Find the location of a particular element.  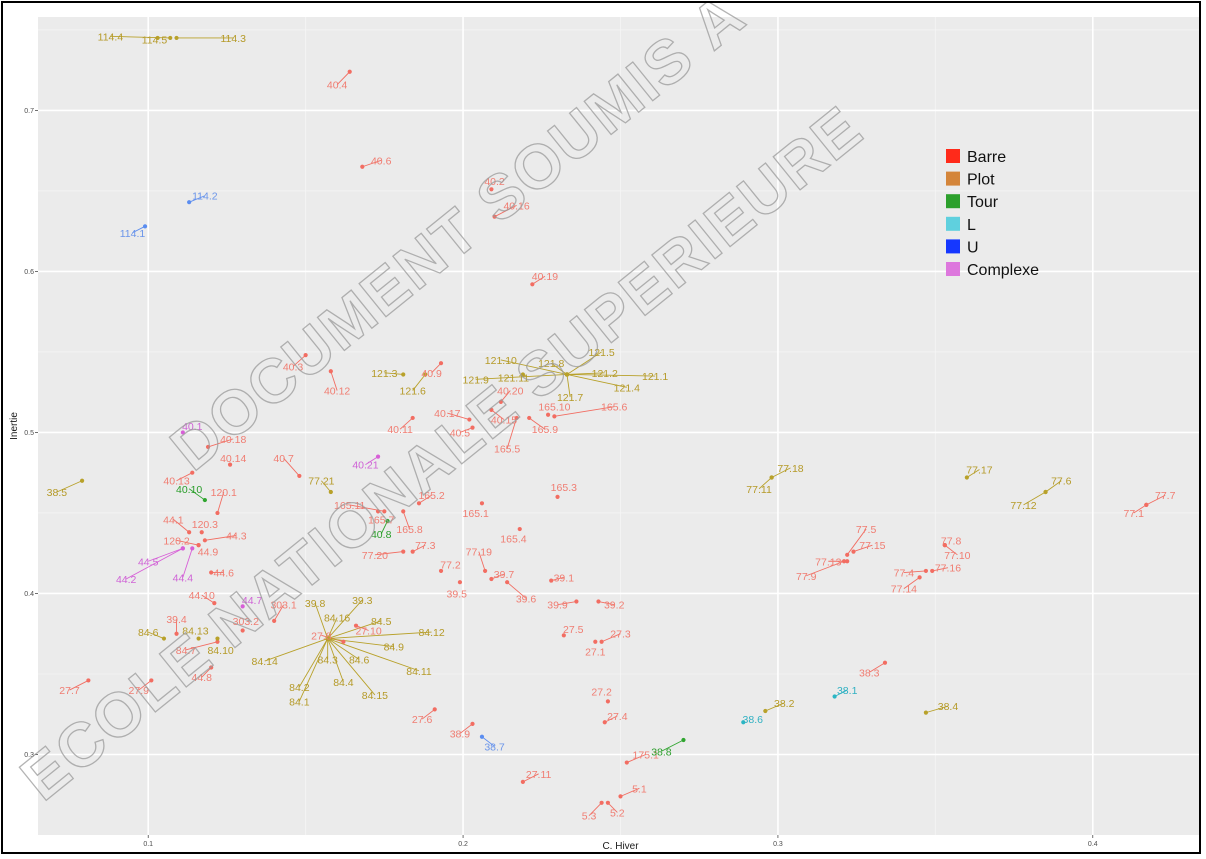

data-label: 40.12 is located at coordinates (337, 392).